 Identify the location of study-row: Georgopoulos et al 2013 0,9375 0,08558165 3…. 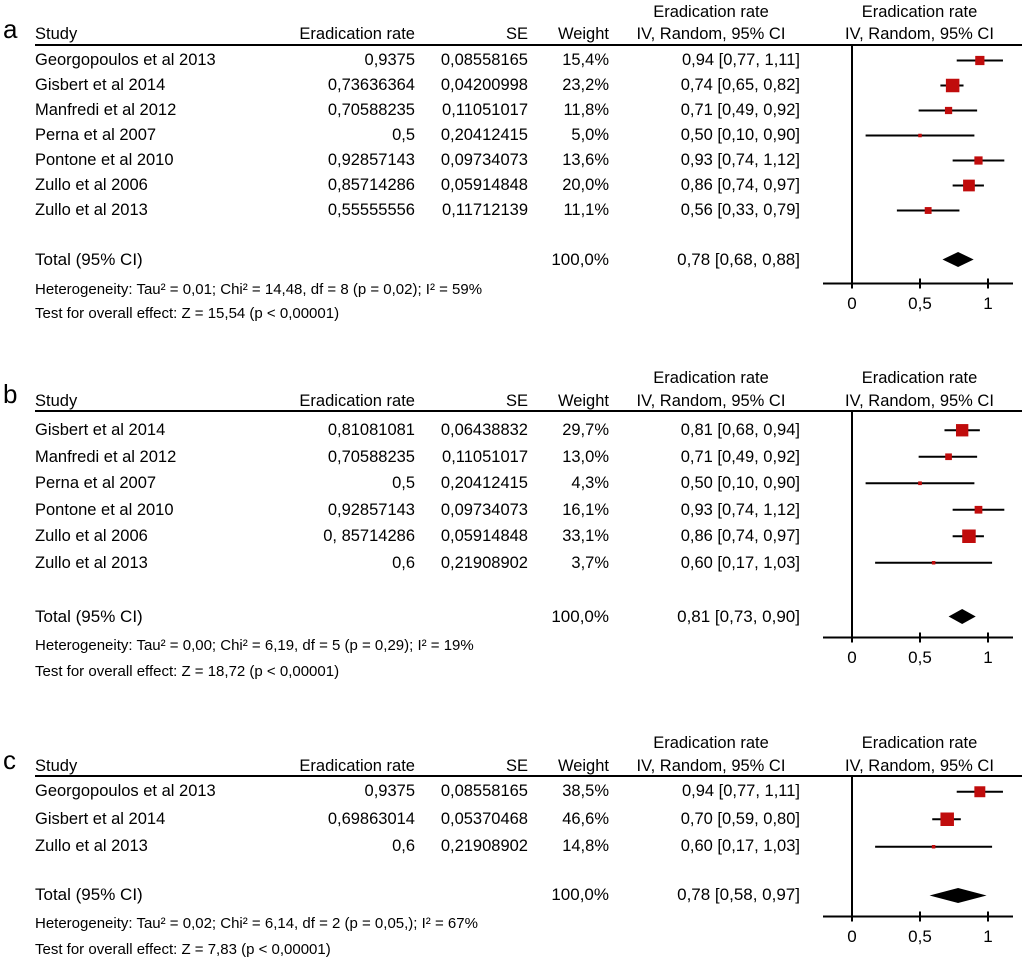
(410, 792).